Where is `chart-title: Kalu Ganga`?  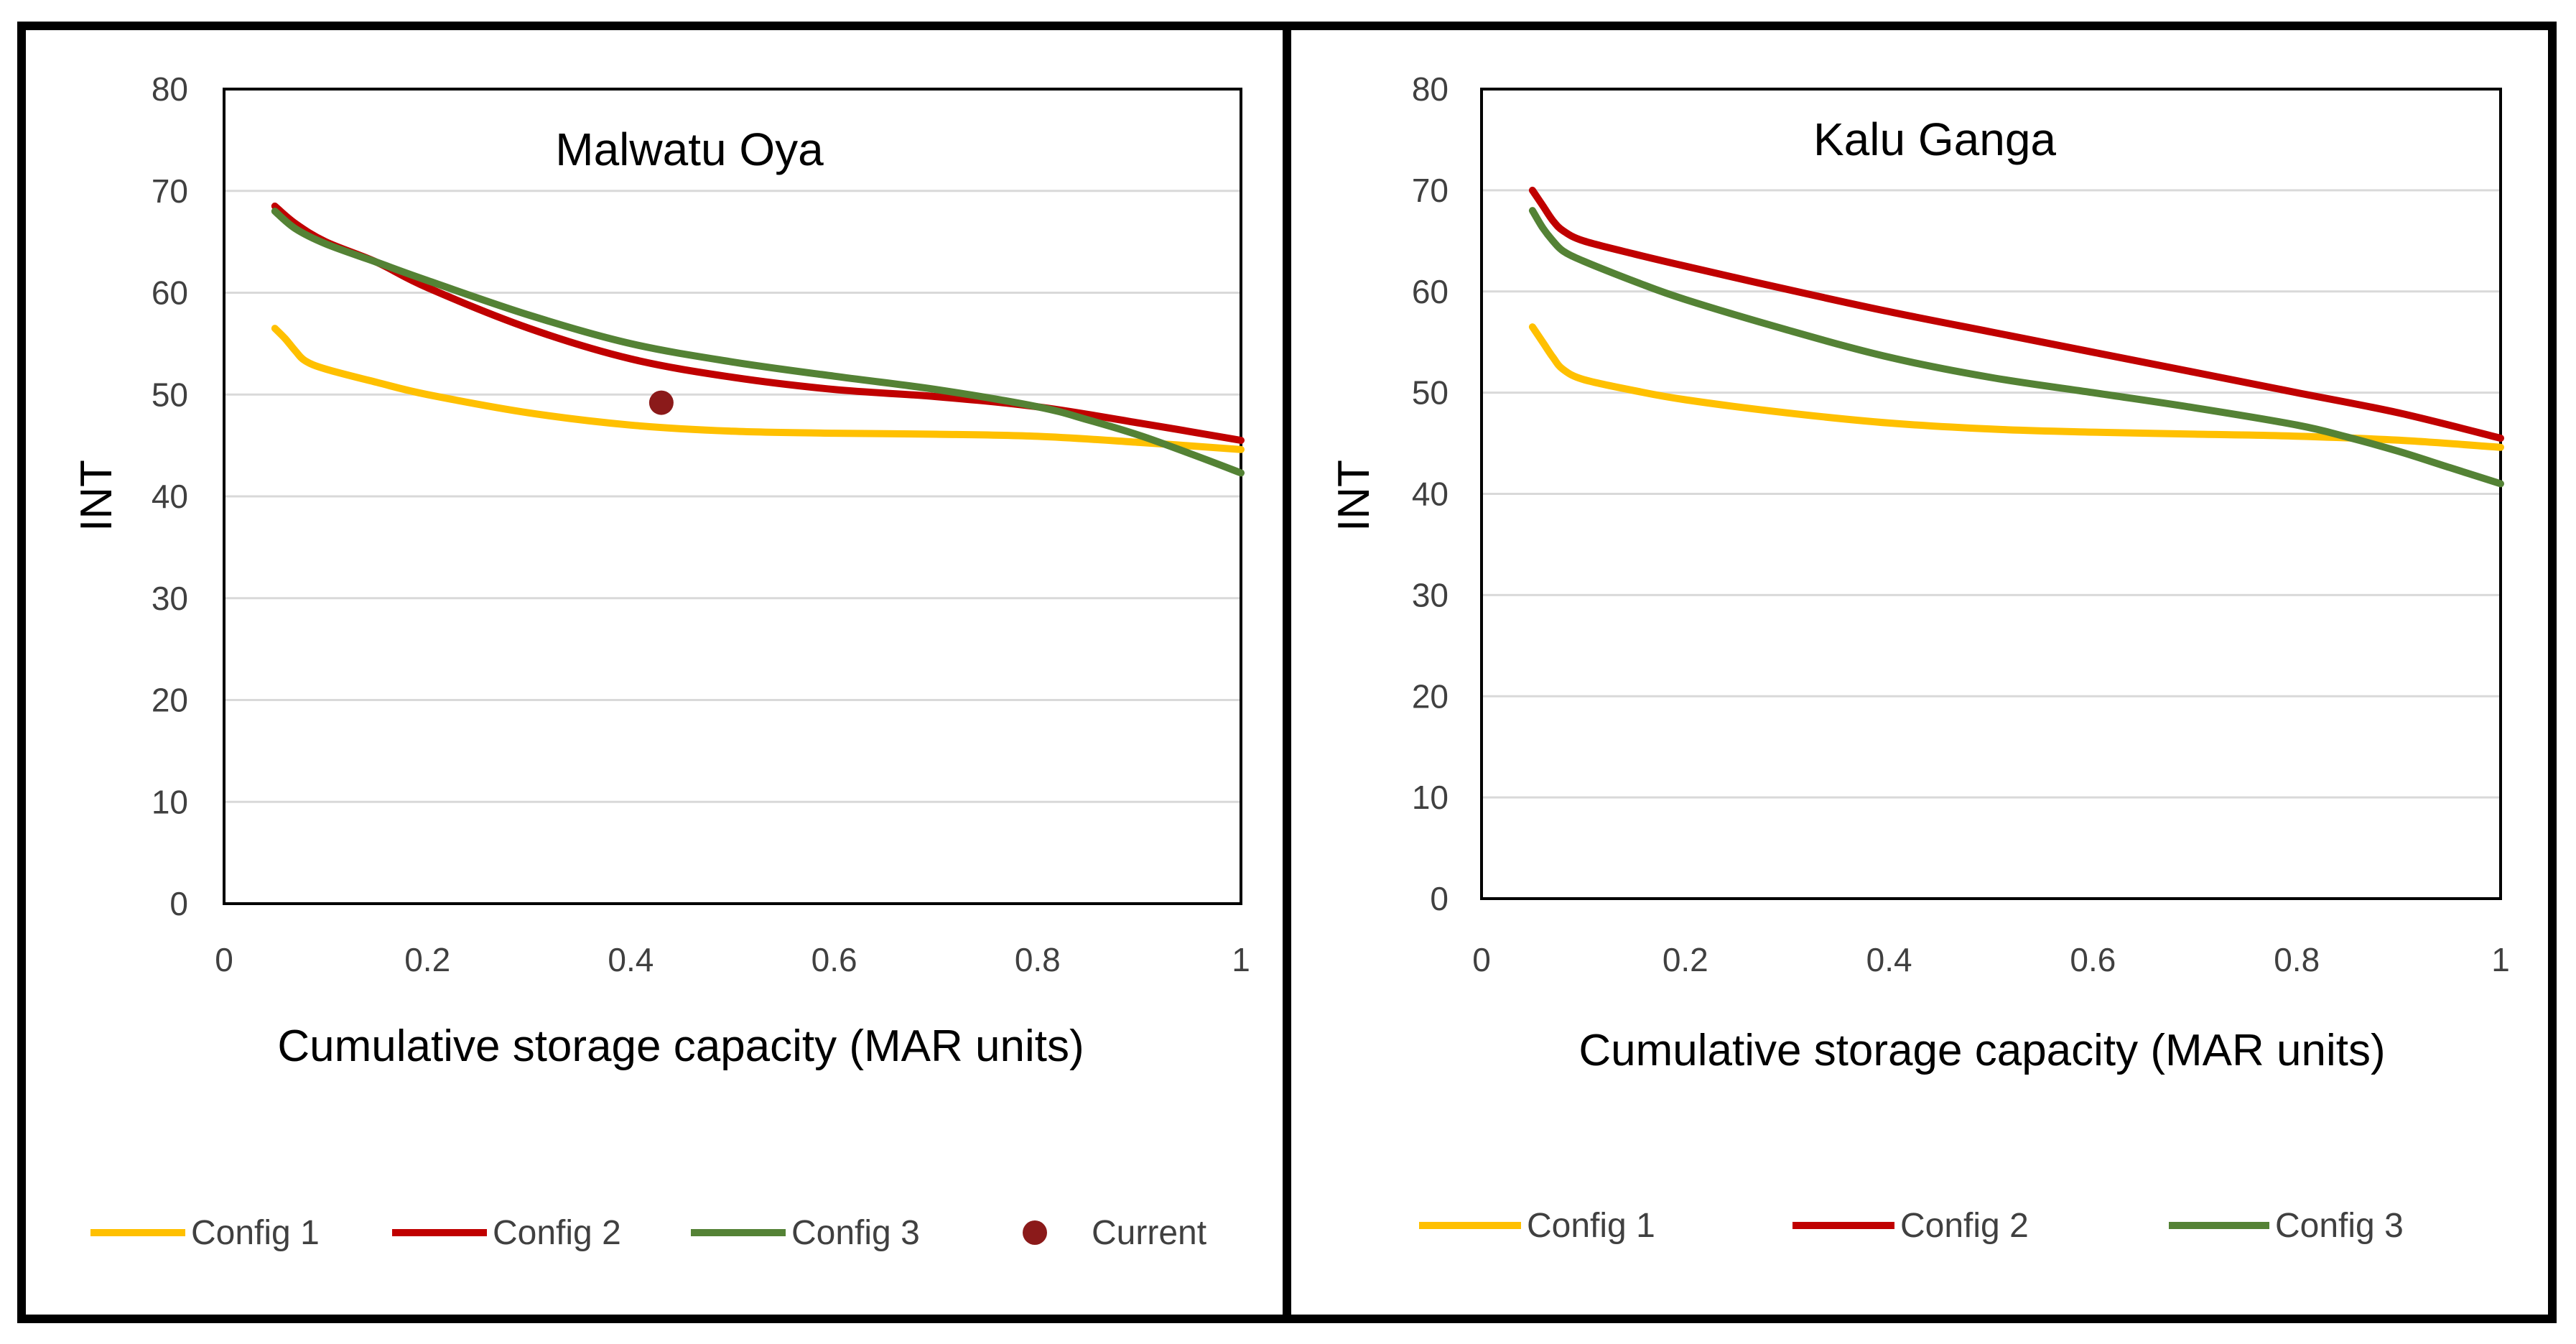 chart-title: Kalu Ganga is located at coordinates (1934, 139).